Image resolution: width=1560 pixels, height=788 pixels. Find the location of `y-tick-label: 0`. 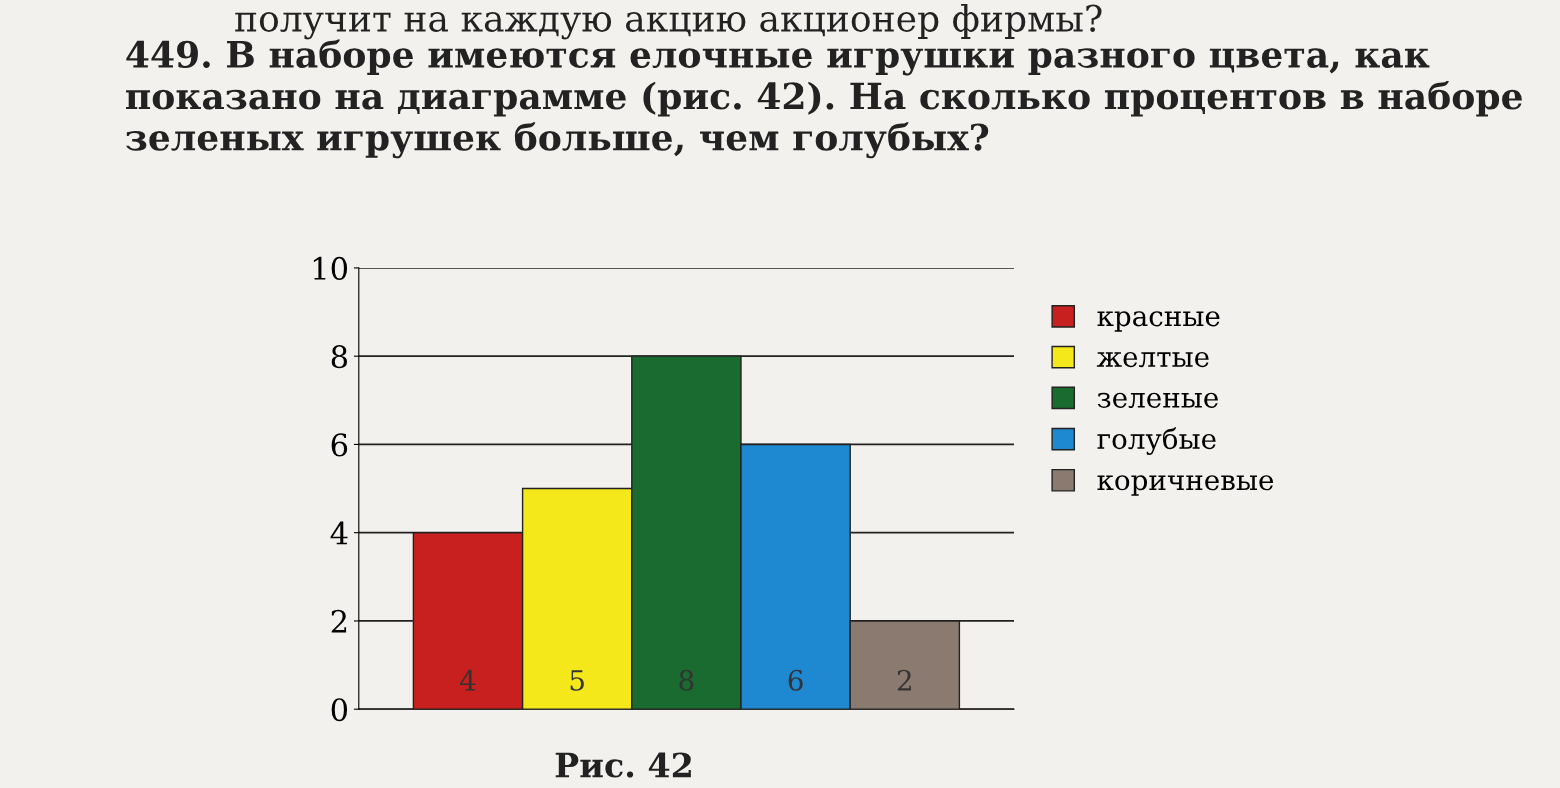

y-tick-label: 0 is located at coordinates (339, 710).